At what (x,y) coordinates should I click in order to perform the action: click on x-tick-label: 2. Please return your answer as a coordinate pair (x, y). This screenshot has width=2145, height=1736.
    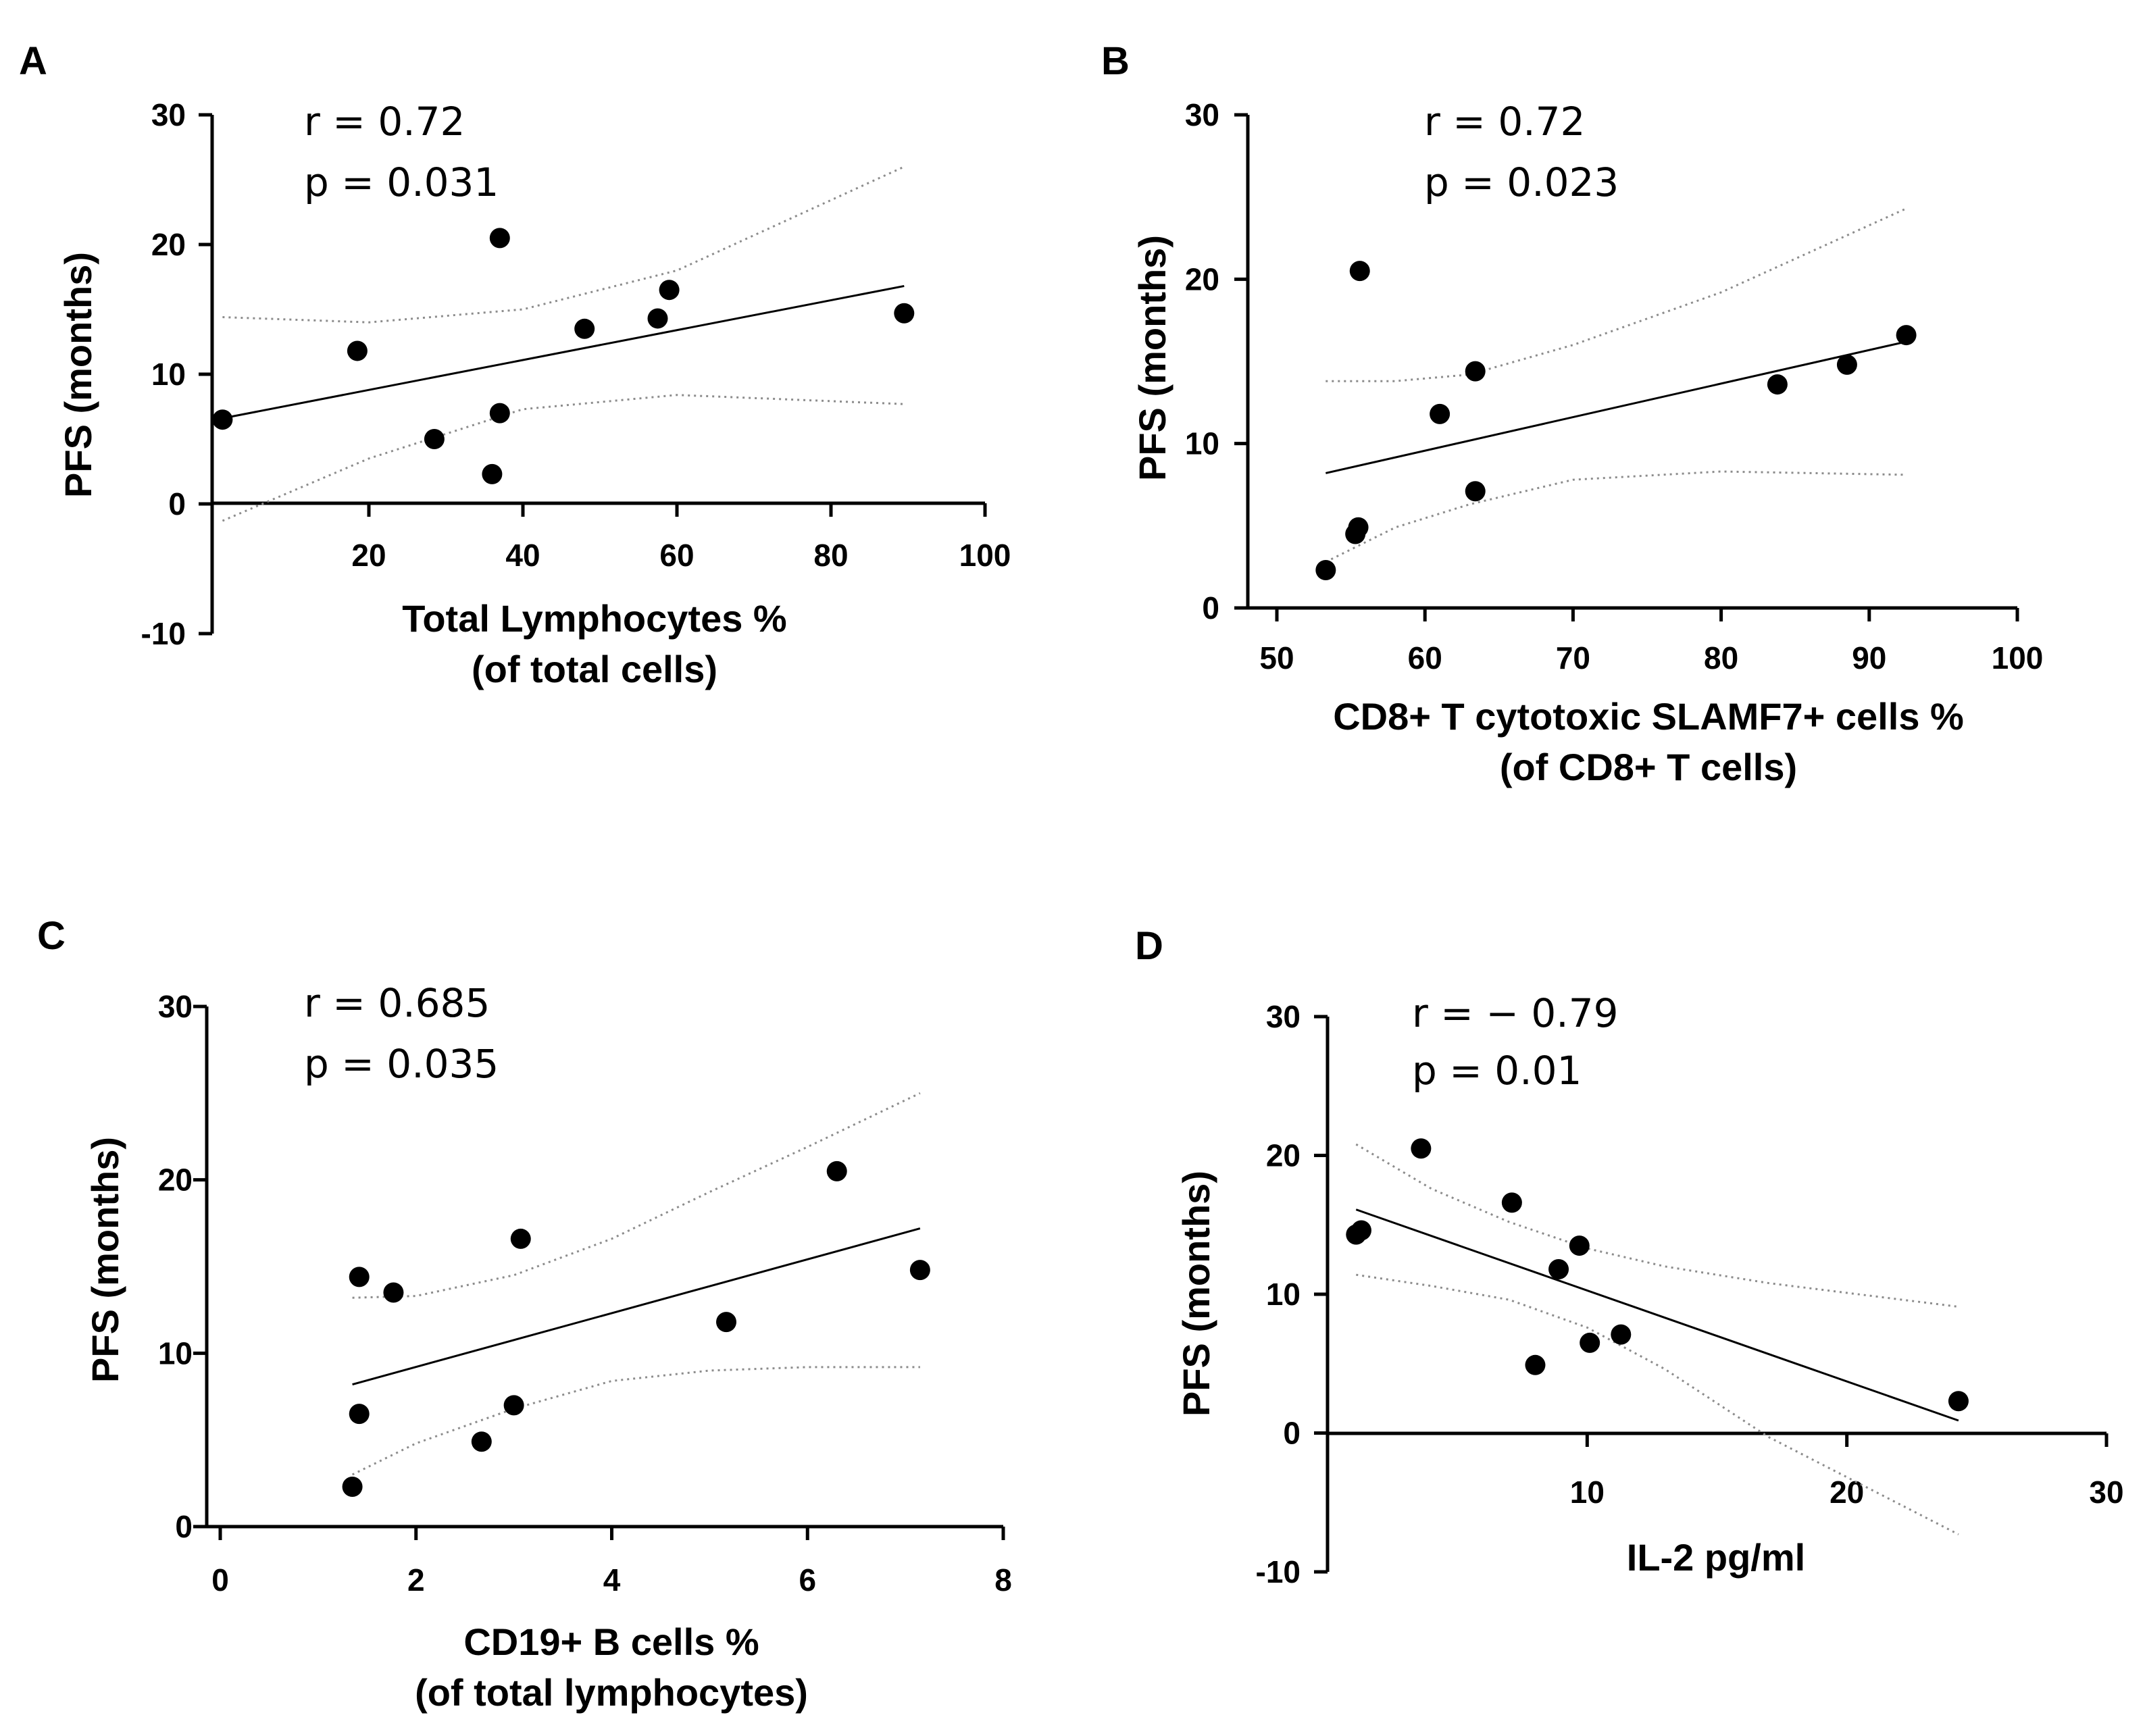
    Looking at the image, I should click on (416, 1580).